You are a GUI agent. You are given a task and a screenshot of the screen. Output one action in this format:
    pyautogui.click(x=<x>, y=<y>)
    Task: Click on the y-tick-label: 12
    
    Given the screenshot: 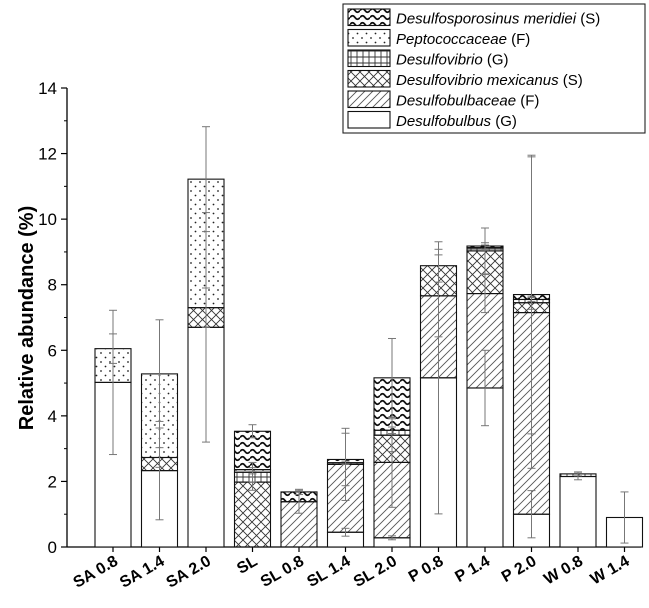 What is the action you would take?
    pyautogui.click(x=47, y=154)
    